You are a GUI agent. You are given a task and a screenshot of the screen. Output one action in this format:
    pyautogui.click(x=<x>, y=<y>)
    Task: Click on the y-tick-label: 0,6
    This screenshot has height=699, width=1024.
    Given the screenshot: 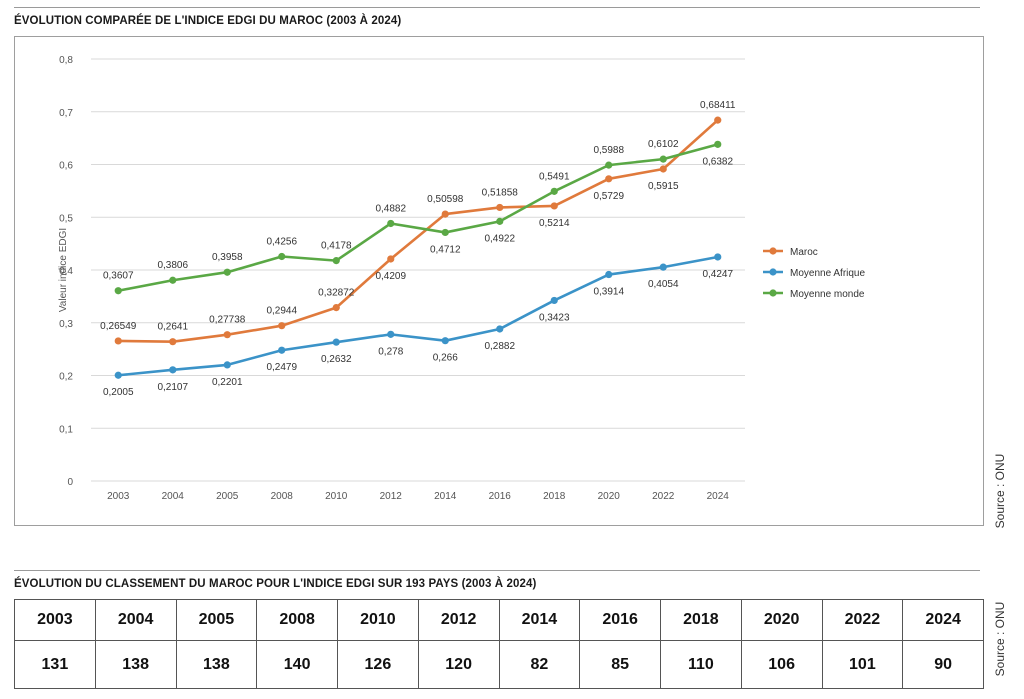 What is the action you would take?
    pyautogui.click(x=66, y=166)
    